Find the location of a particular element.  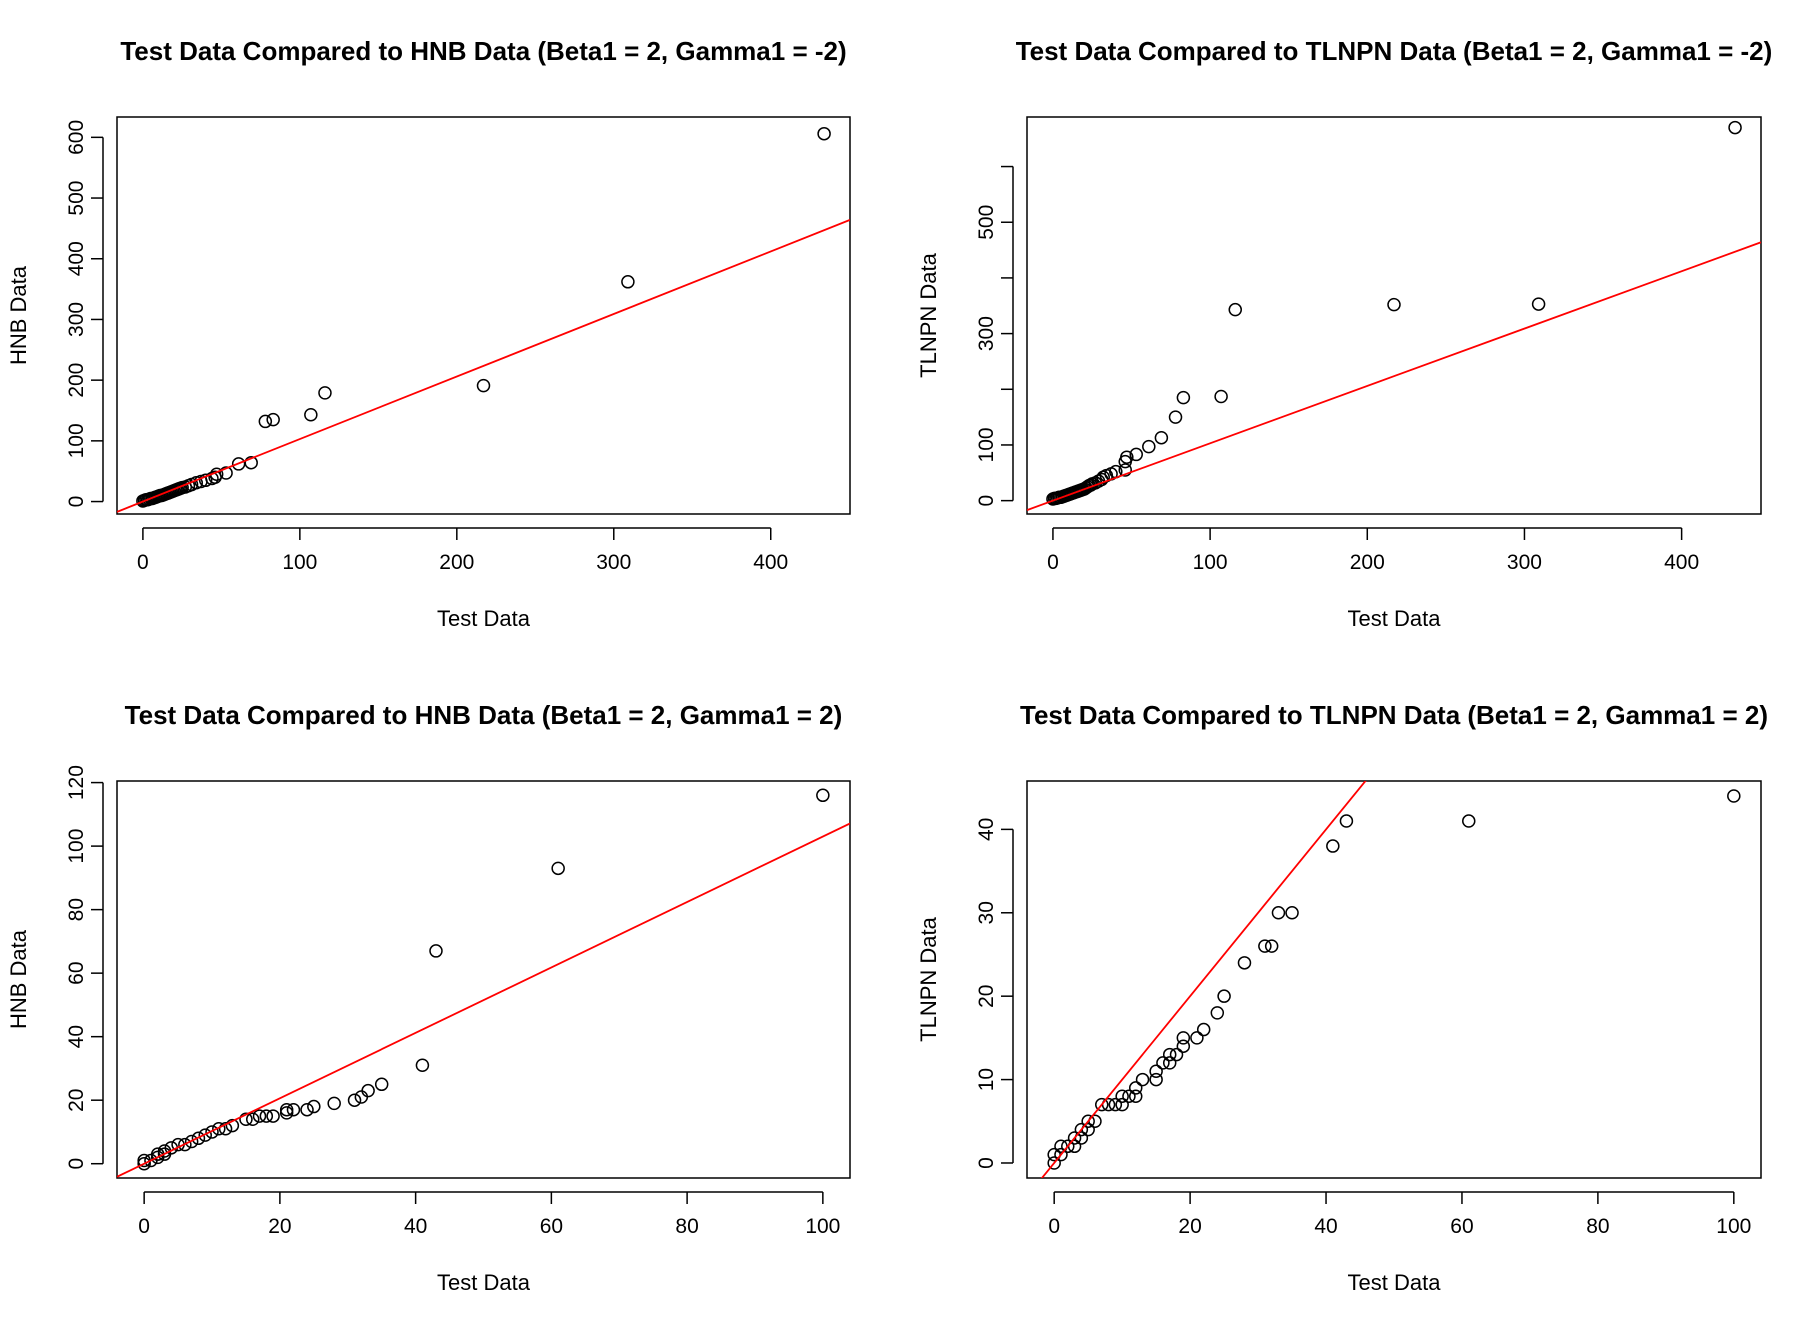

x-tick-label: 80 is located at coordinates (1597, 1226).